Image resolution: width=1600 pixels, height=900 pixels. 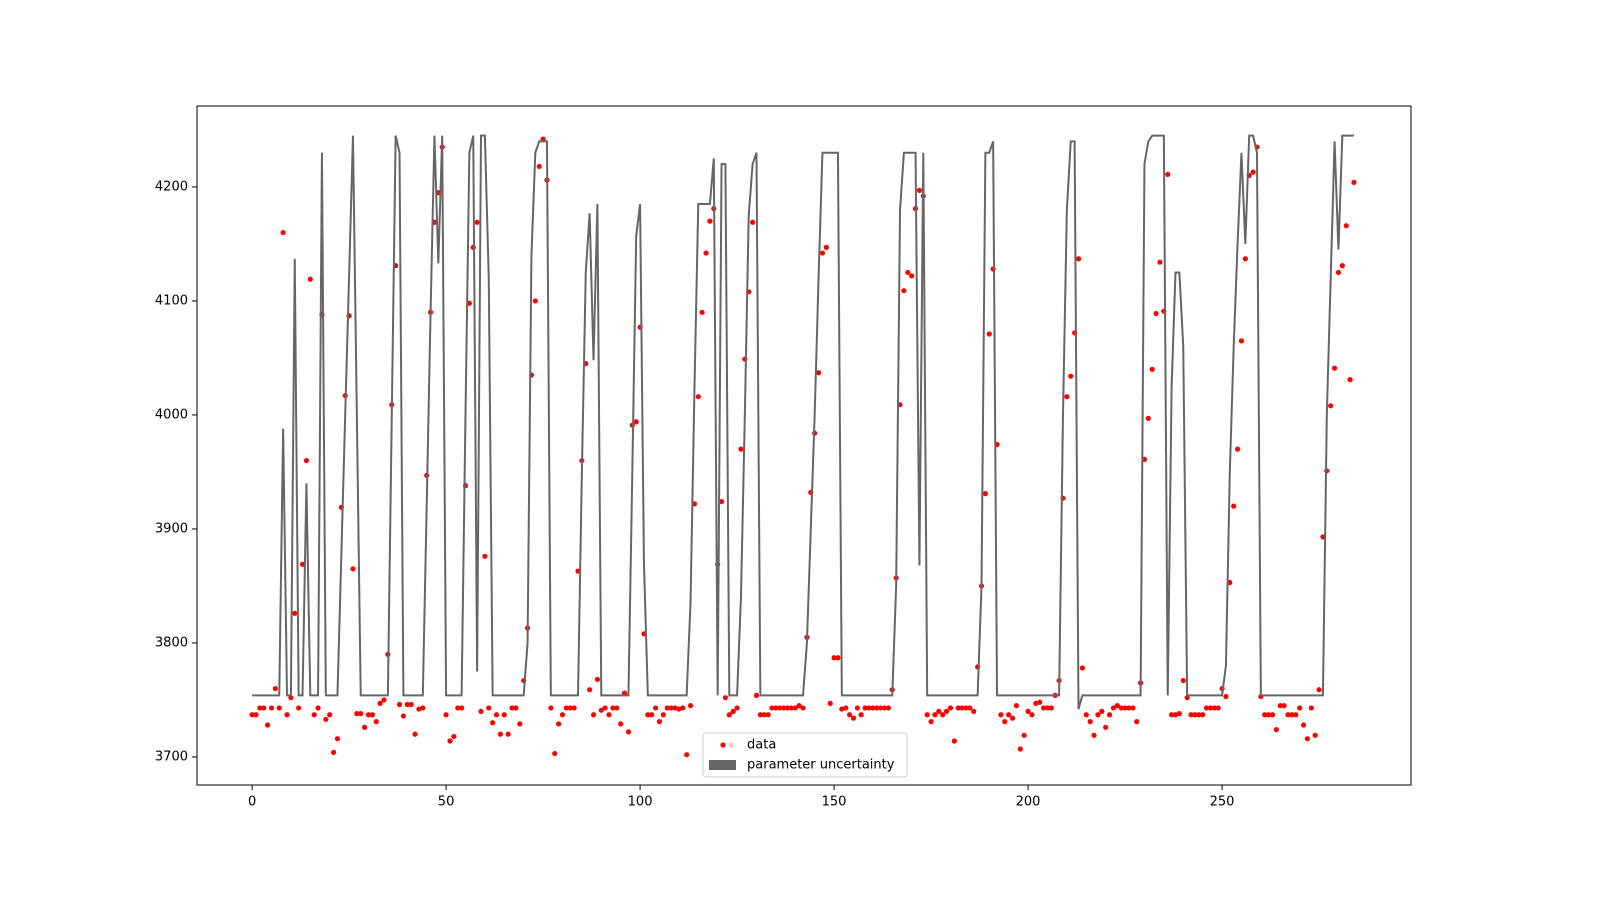 What do you see at coordinates (1222, 802) in the screenshot?
I see `x-tick-label: 250` at bounding box center [1222, 802].